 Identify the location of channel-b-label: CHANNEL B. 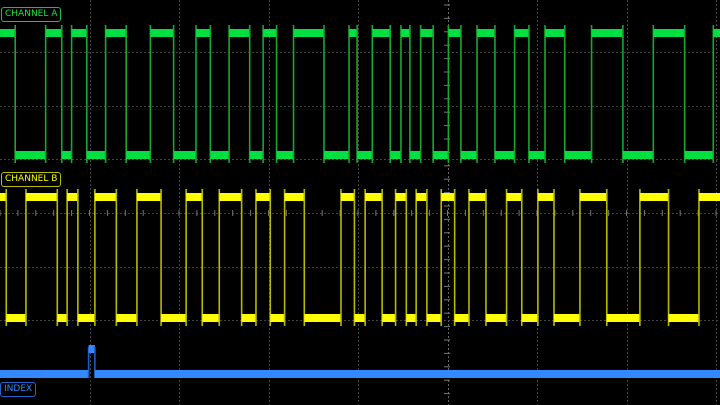
(31, 179).